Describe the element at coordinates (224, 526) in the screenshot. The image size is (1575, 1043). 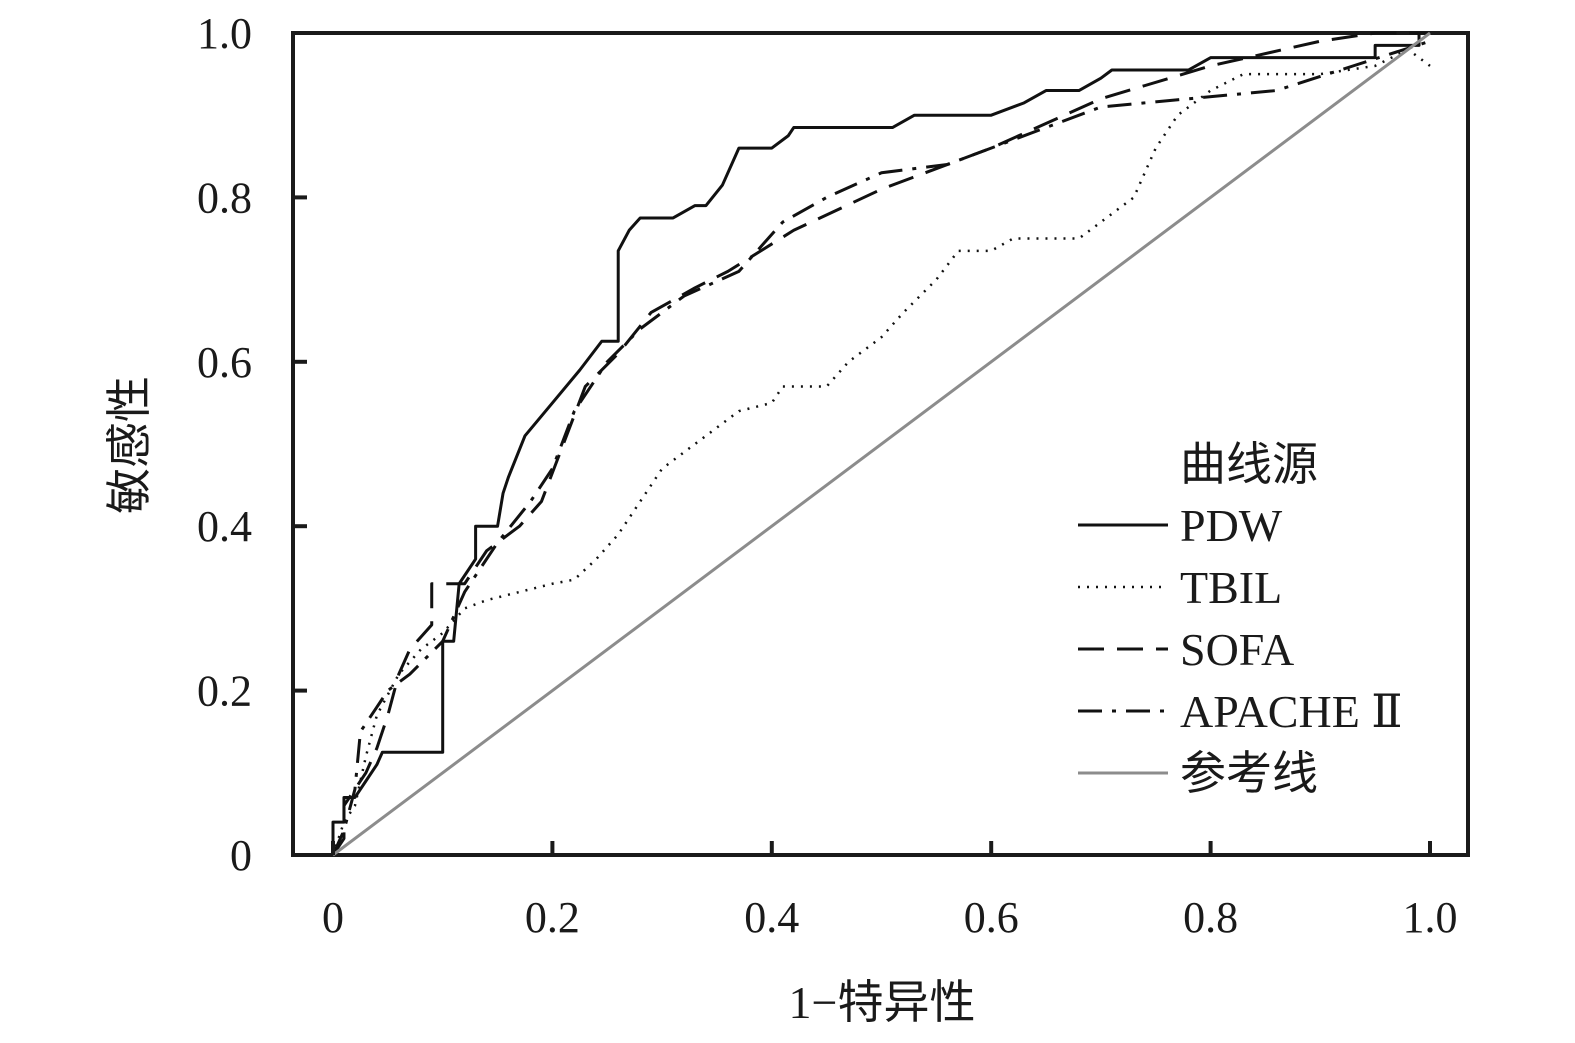
I see `y-tick-label: 0.4` at that location.